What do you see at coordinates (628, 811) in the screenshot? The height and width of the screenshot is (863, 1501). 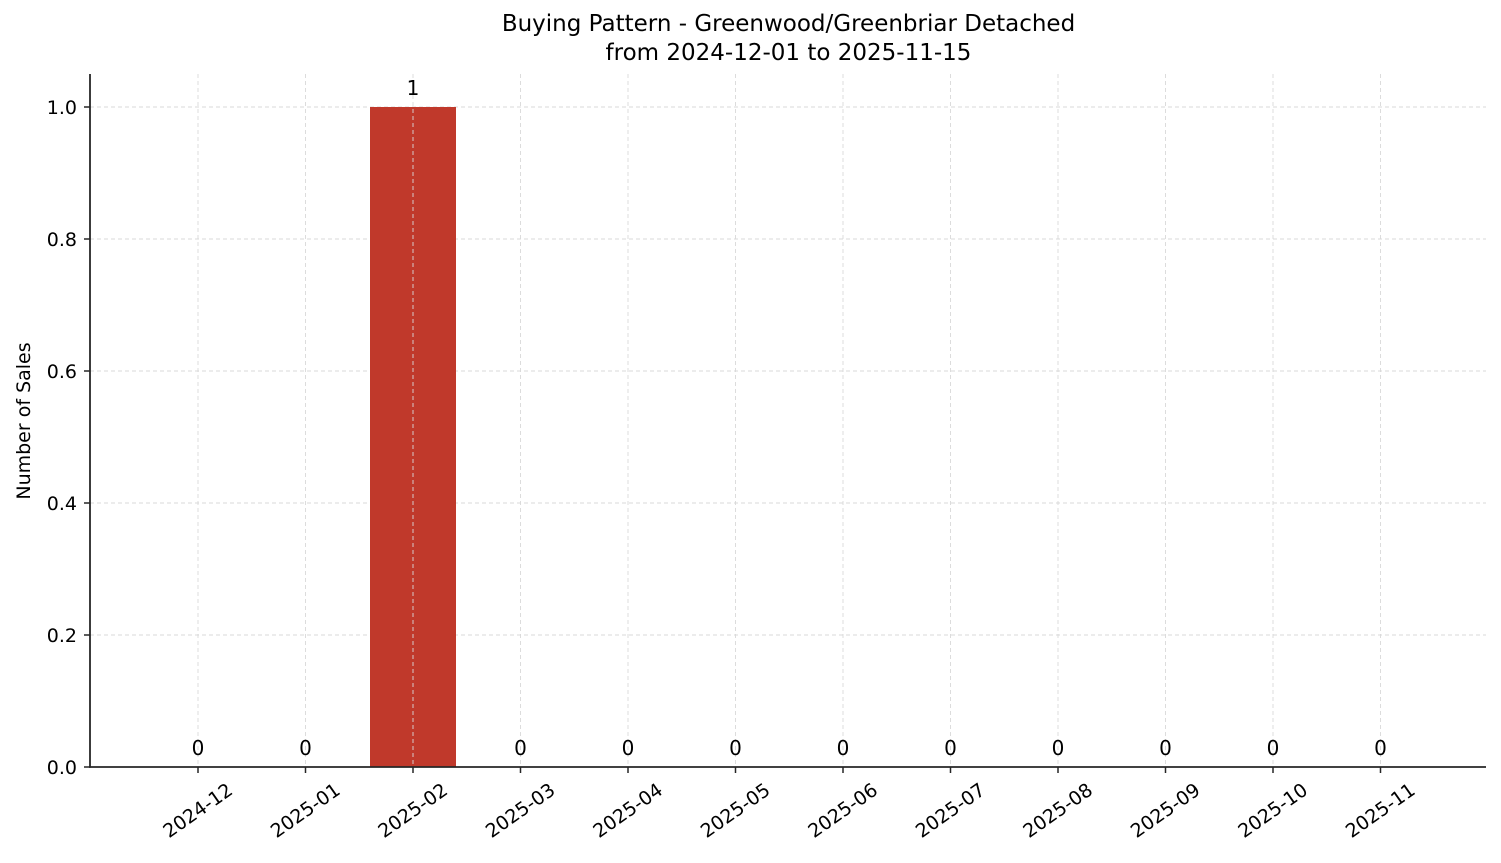 I see `x-tick-label: 2025-04` at bounding box center [628, 811].